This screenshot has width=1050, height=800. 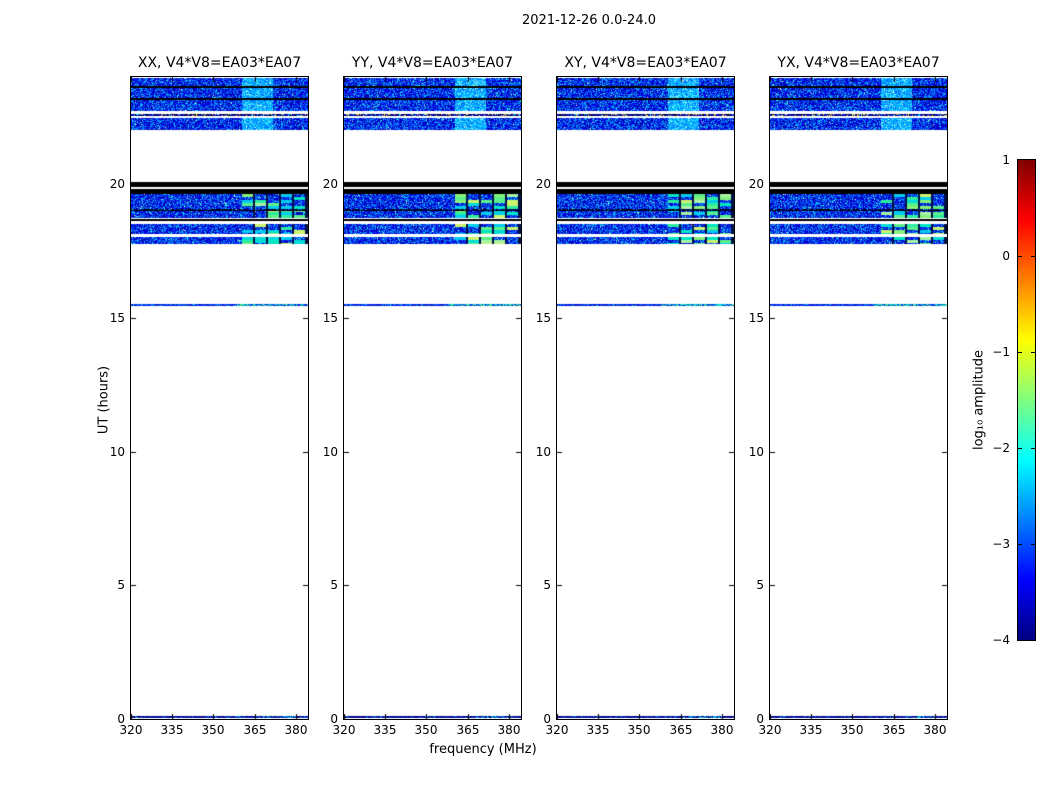 I want to click on colorbar, so click(x=1026, y=400).